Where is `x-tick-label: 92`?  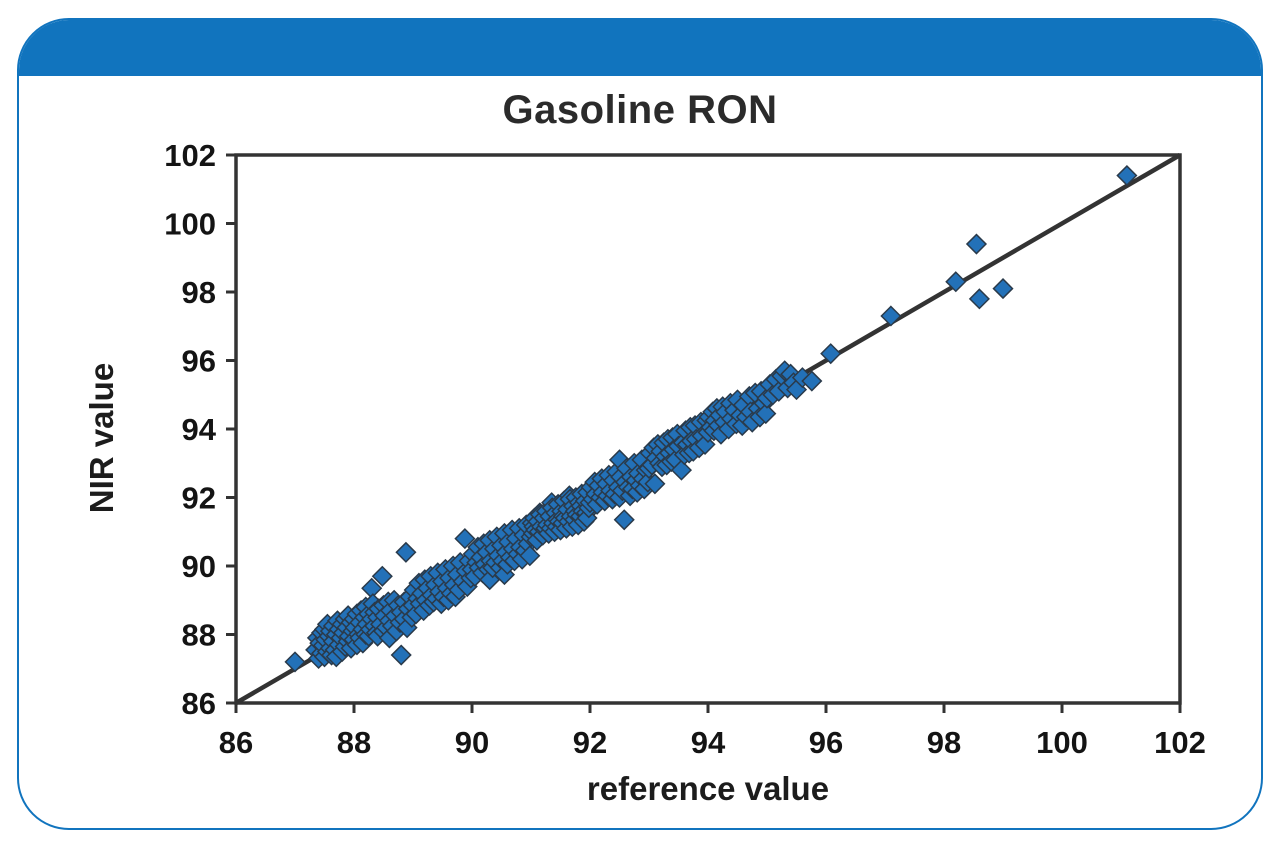
x-tick-label: 92 is located at coordinates (590, 742).